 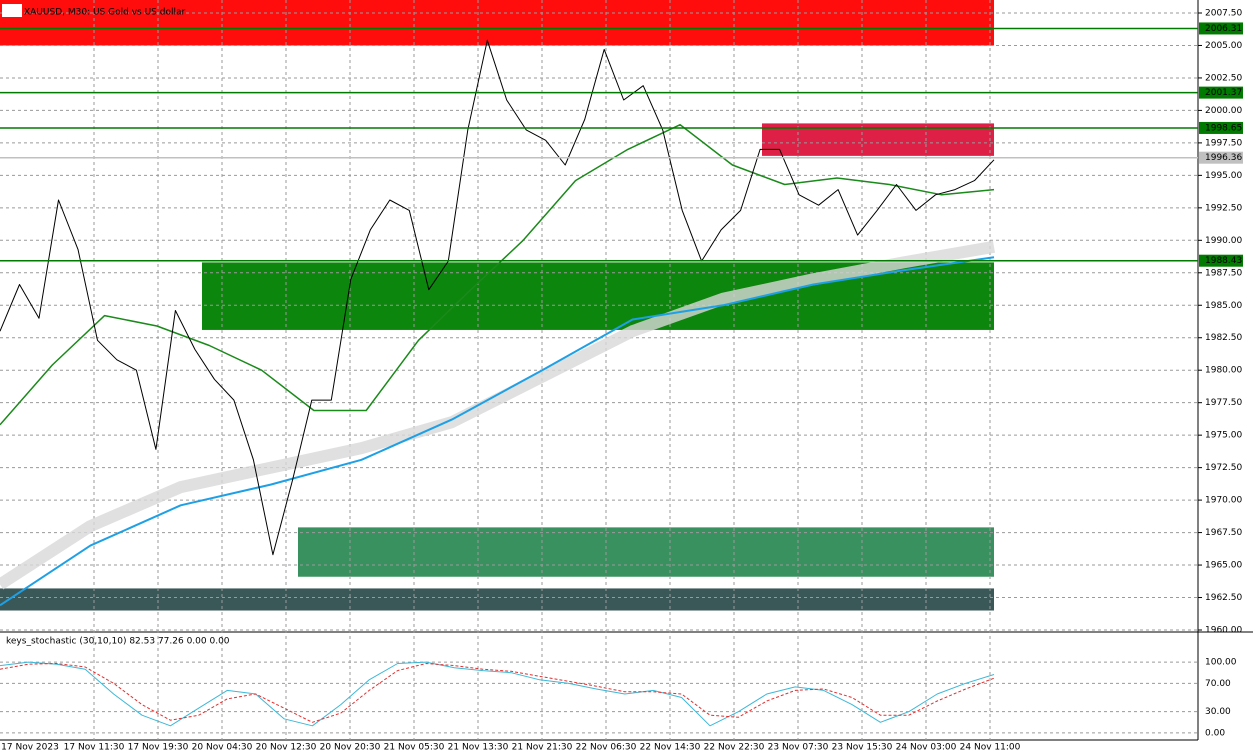 What do you see at coordinates (30, 748) in the screenshot?
I see `x-tick-label: 17 Nov 2023` at bounding box center [30, 748].